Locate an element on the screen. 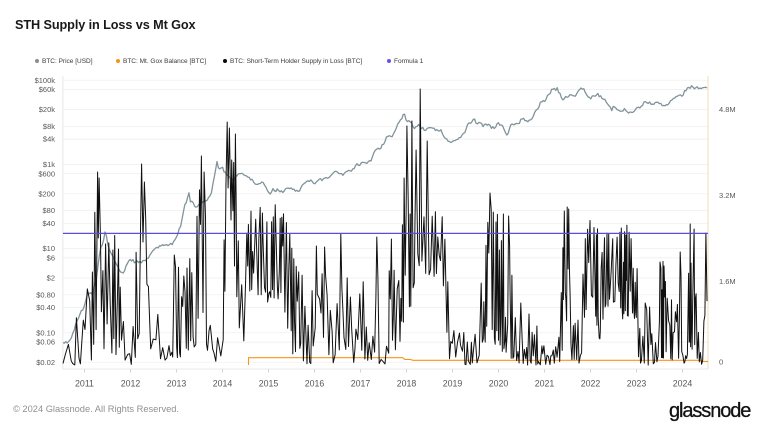 This screenshot has width=768, height=432. svg-text: 2016 is located at coordinates (315, 383).